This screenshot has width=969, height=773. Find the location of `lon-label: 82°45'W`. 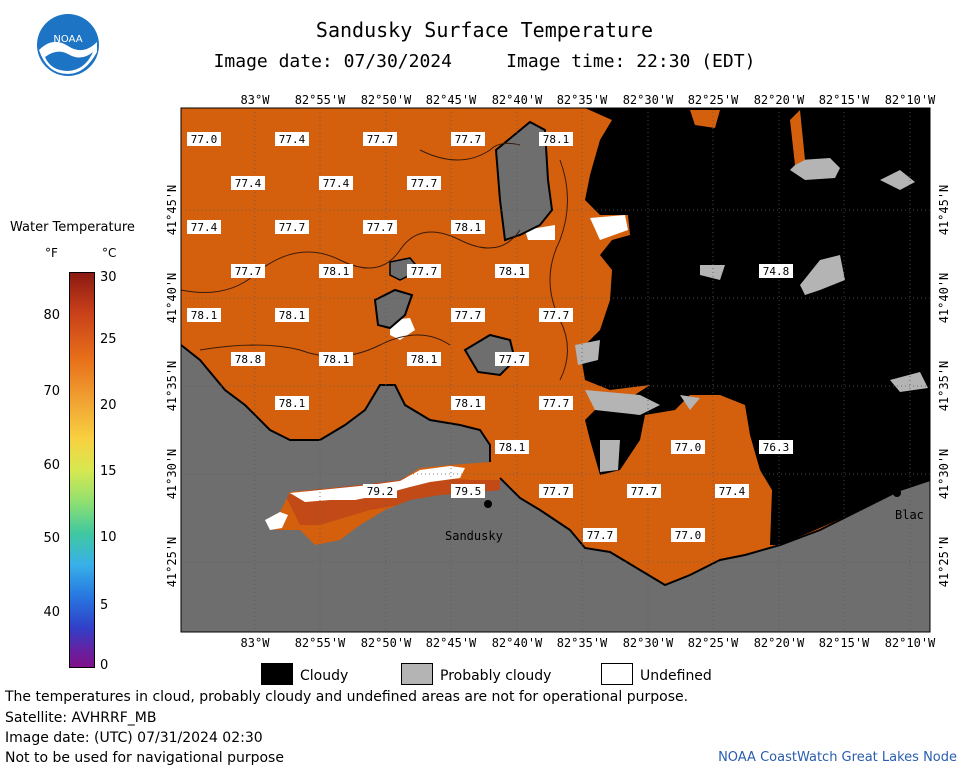

lon-label: 82°45'W is located at coordinates (451, 643).